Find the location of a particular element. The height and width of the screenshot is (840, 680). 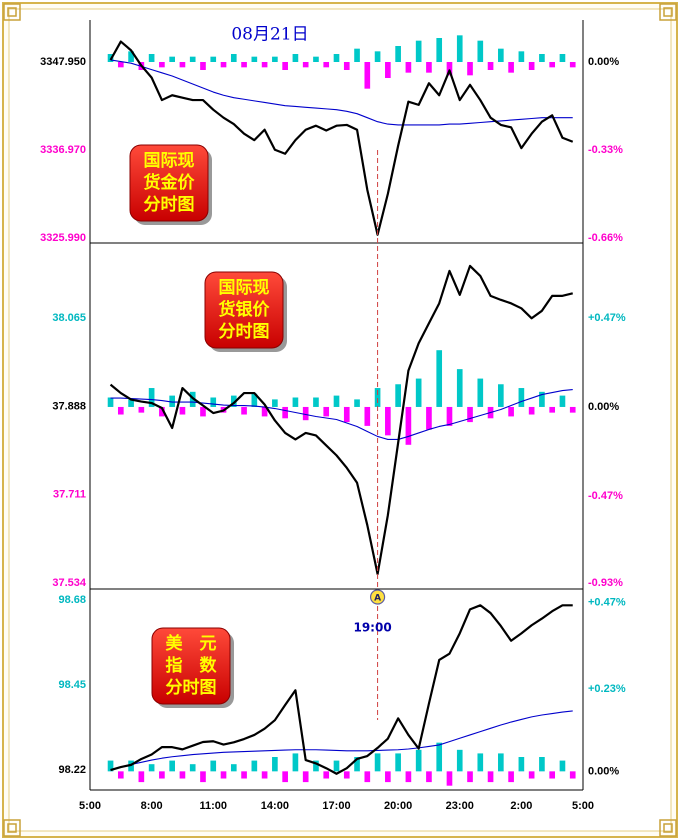

y-tick-label: 3347.950 is located at coordinates (63, 62).